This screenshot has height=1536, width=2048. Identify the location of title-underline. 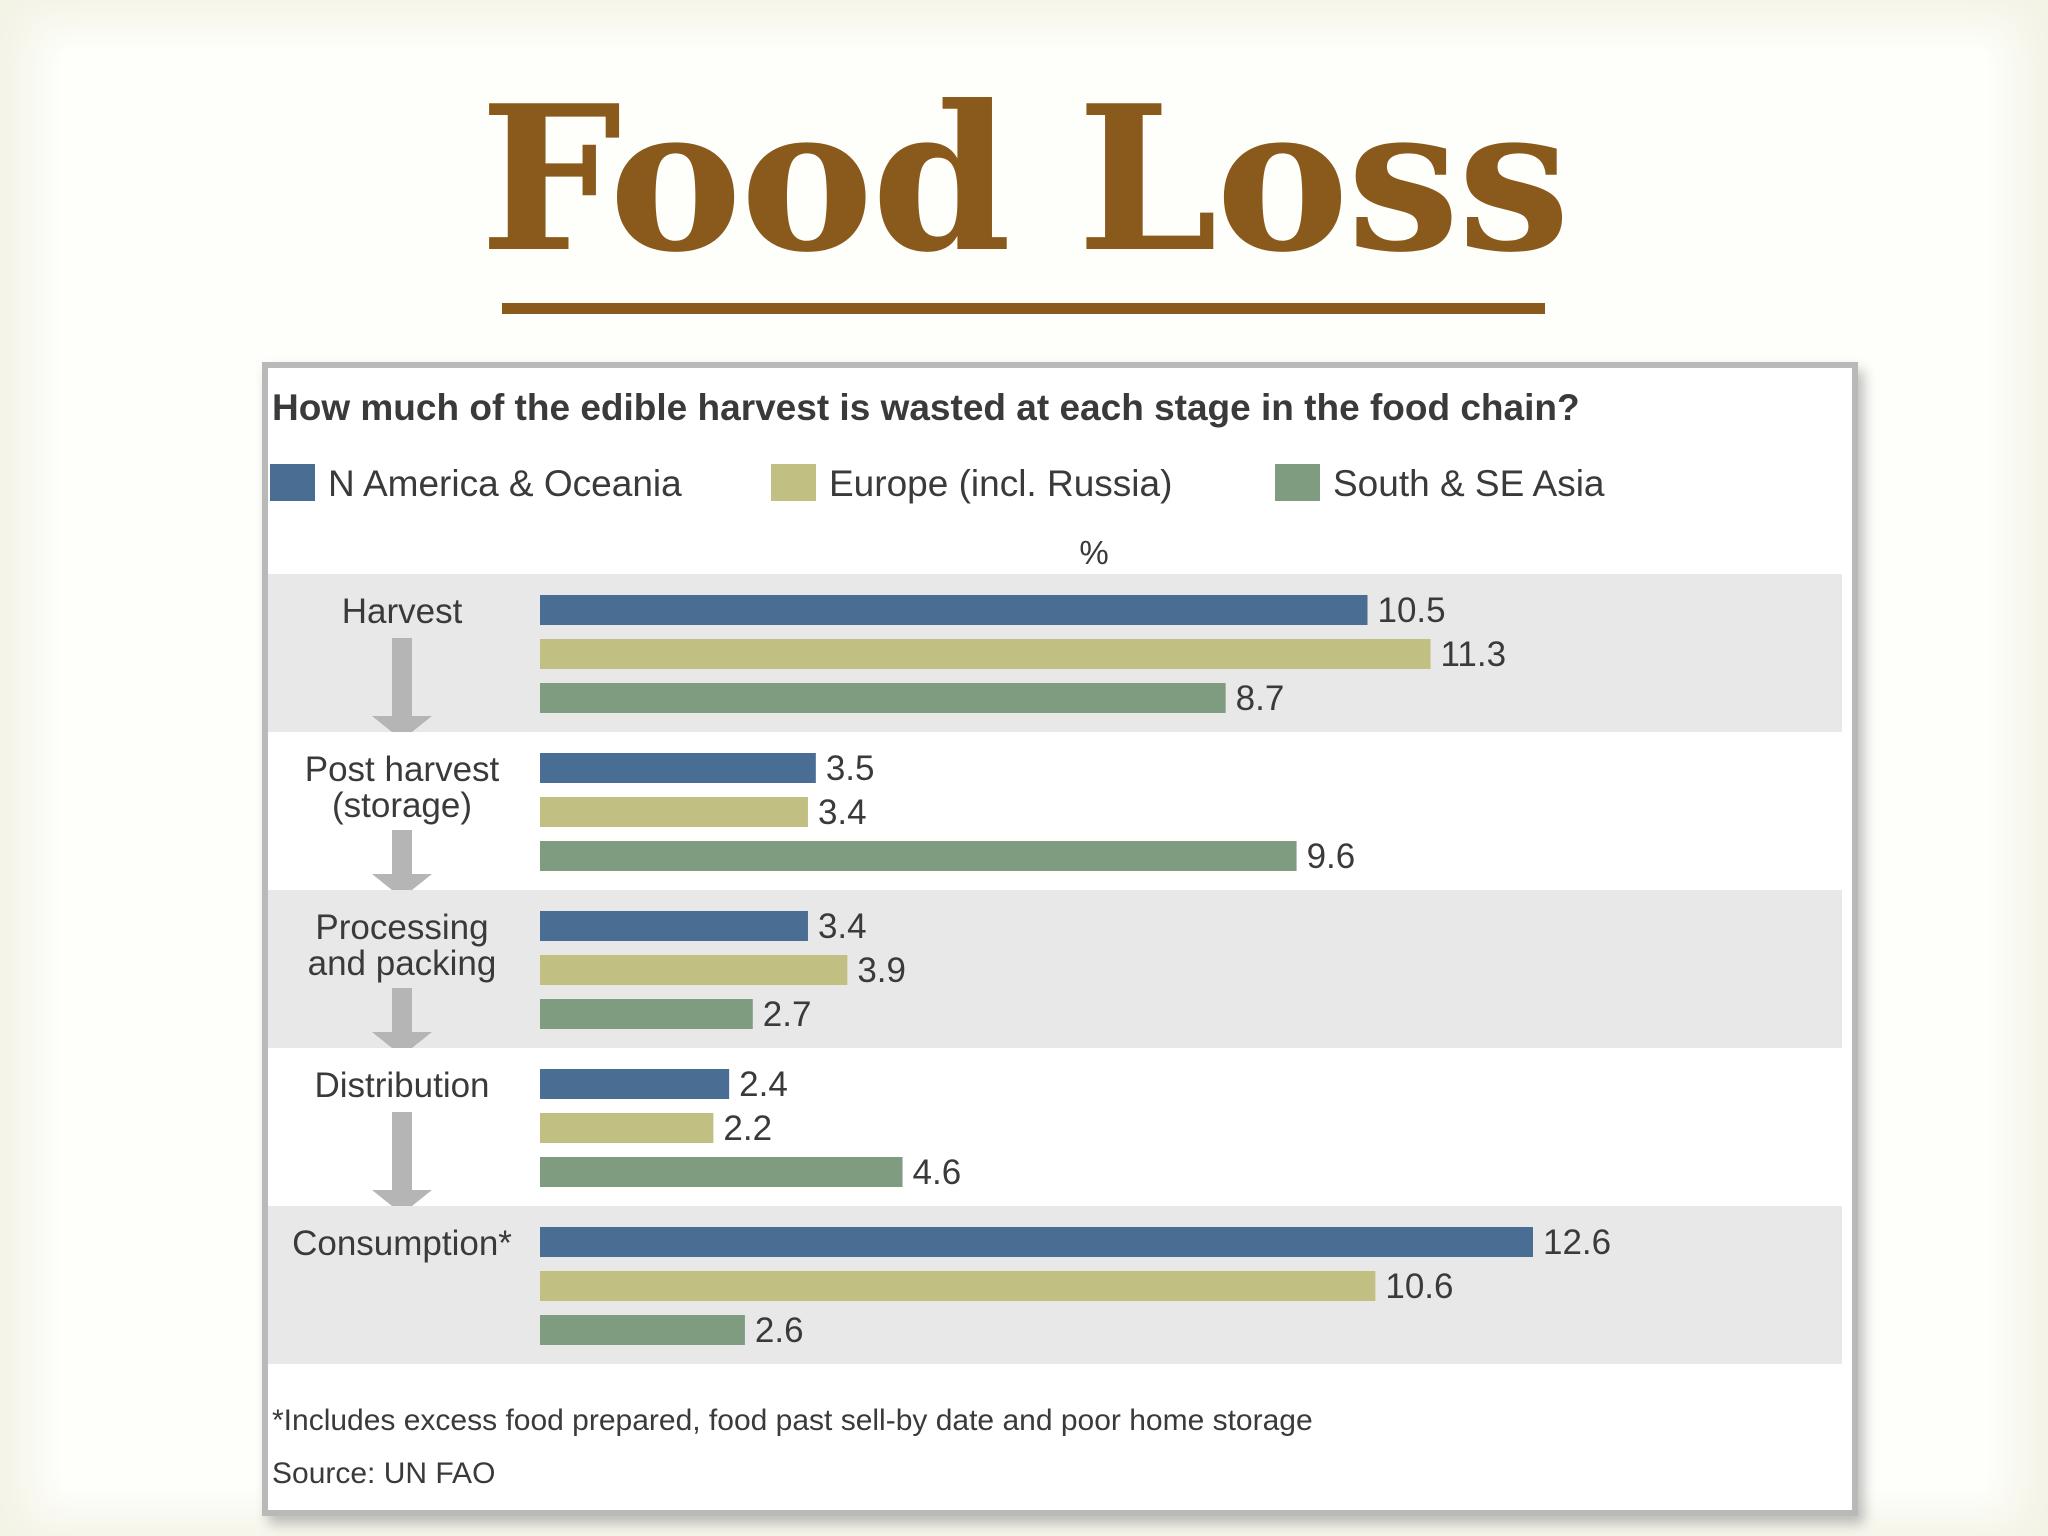
(1023, 308).